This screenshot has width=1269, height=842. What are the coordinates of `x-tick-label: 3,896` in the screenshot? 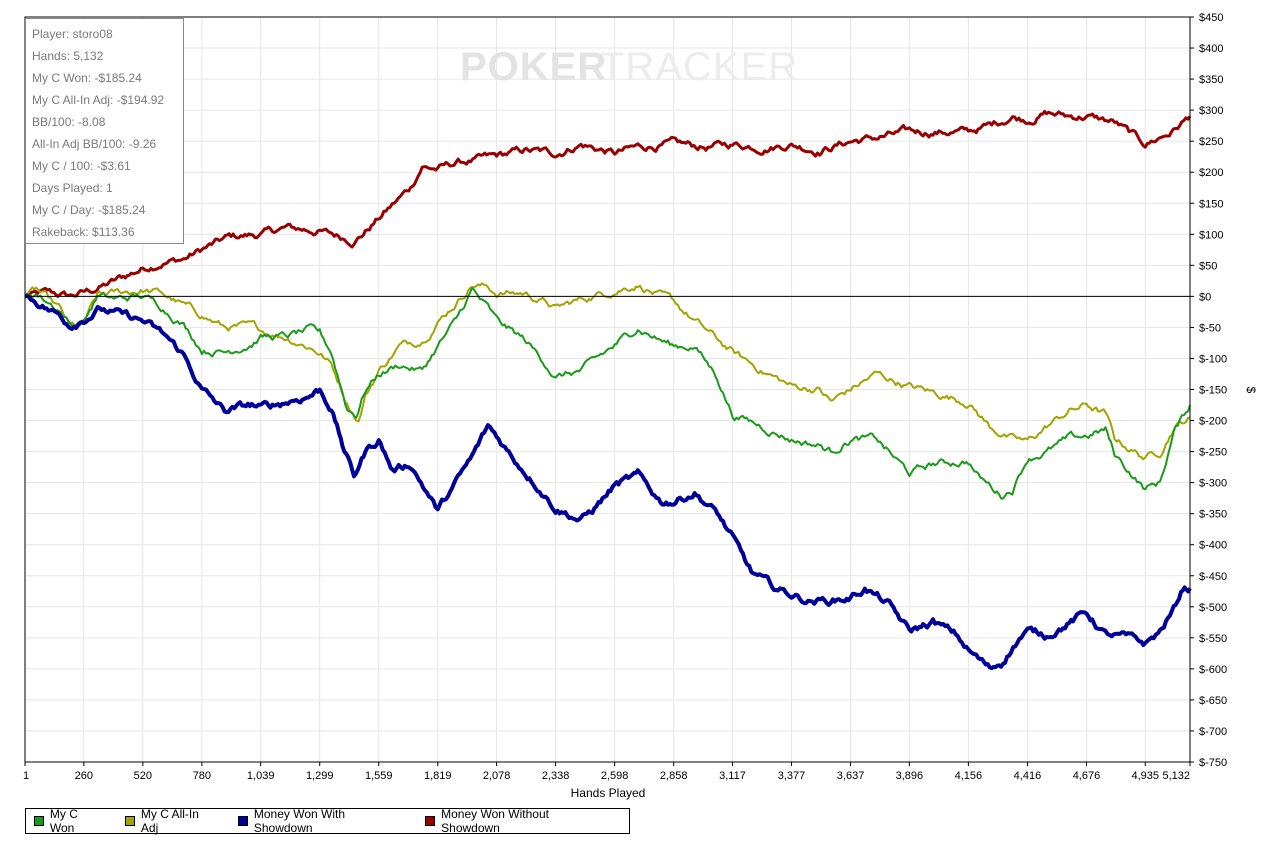 It's located at (910, 776).